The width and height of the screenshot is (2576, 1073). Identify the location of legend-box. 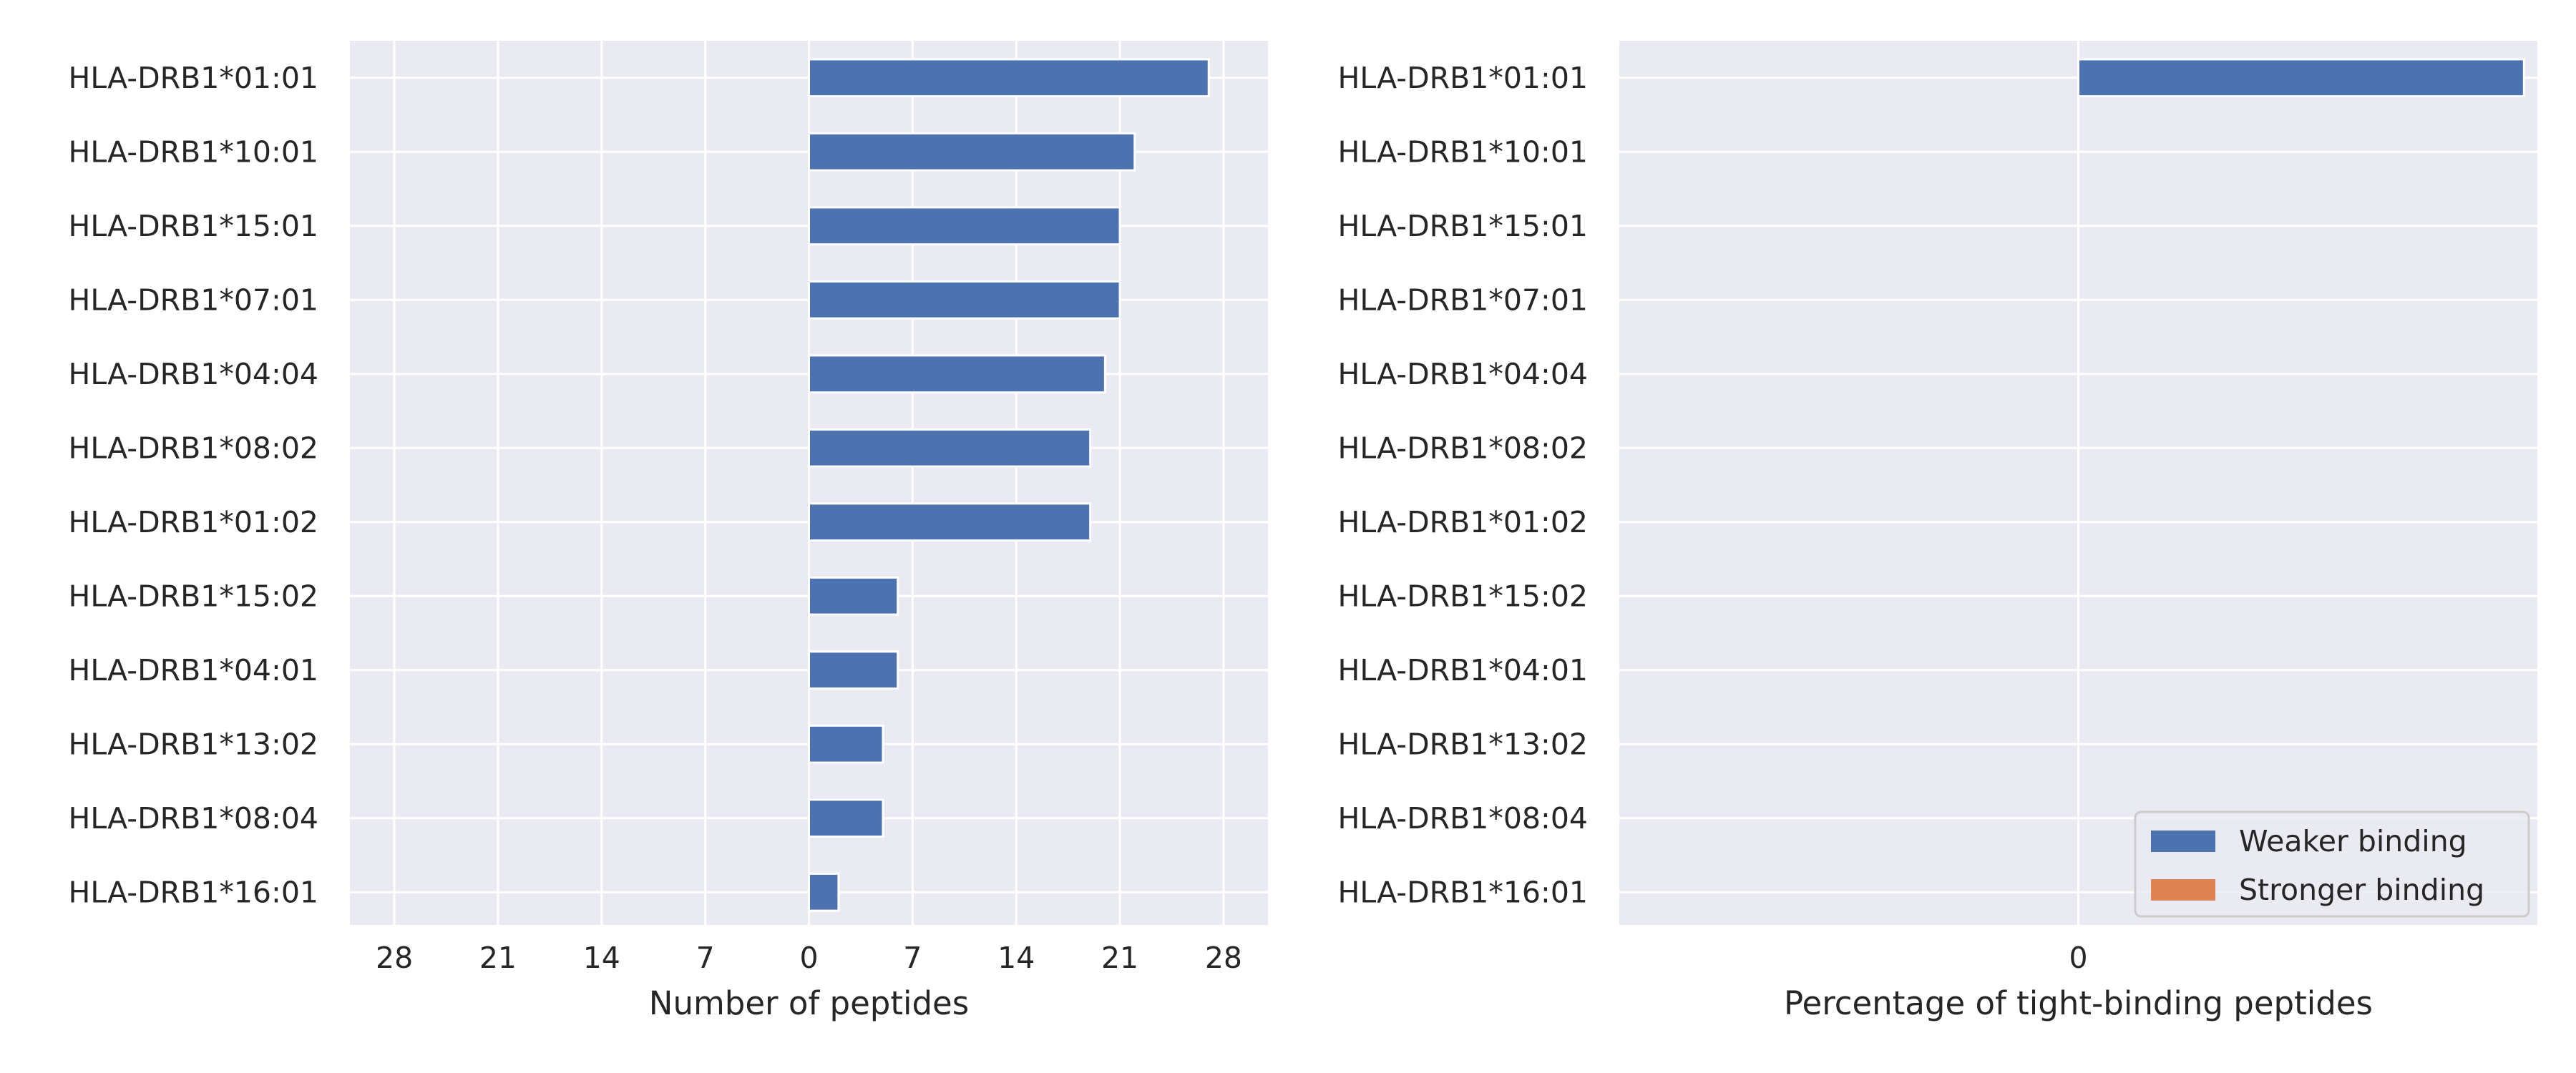
(2332, 864).